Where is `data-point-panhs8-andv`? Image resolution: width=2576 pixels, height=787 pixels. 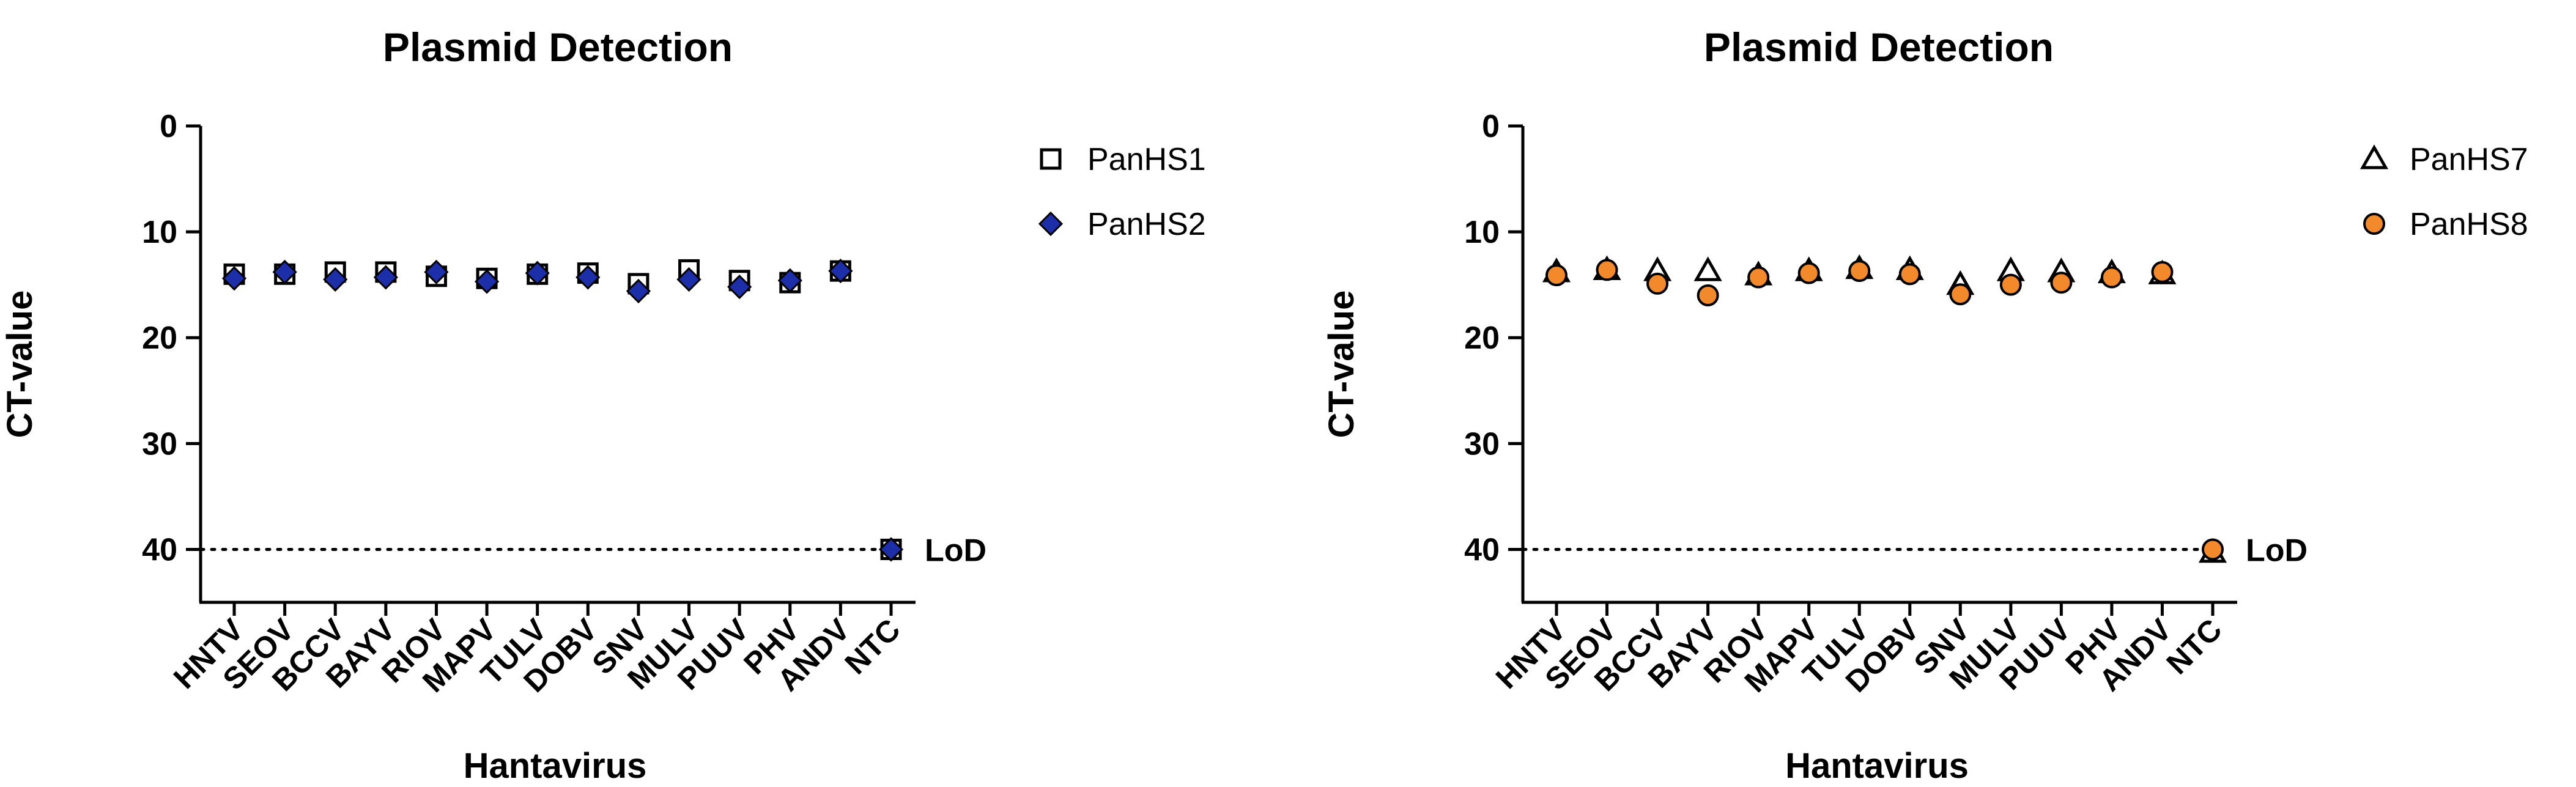 data-point-panhs8-andv is located at coordinates (2162, 271).